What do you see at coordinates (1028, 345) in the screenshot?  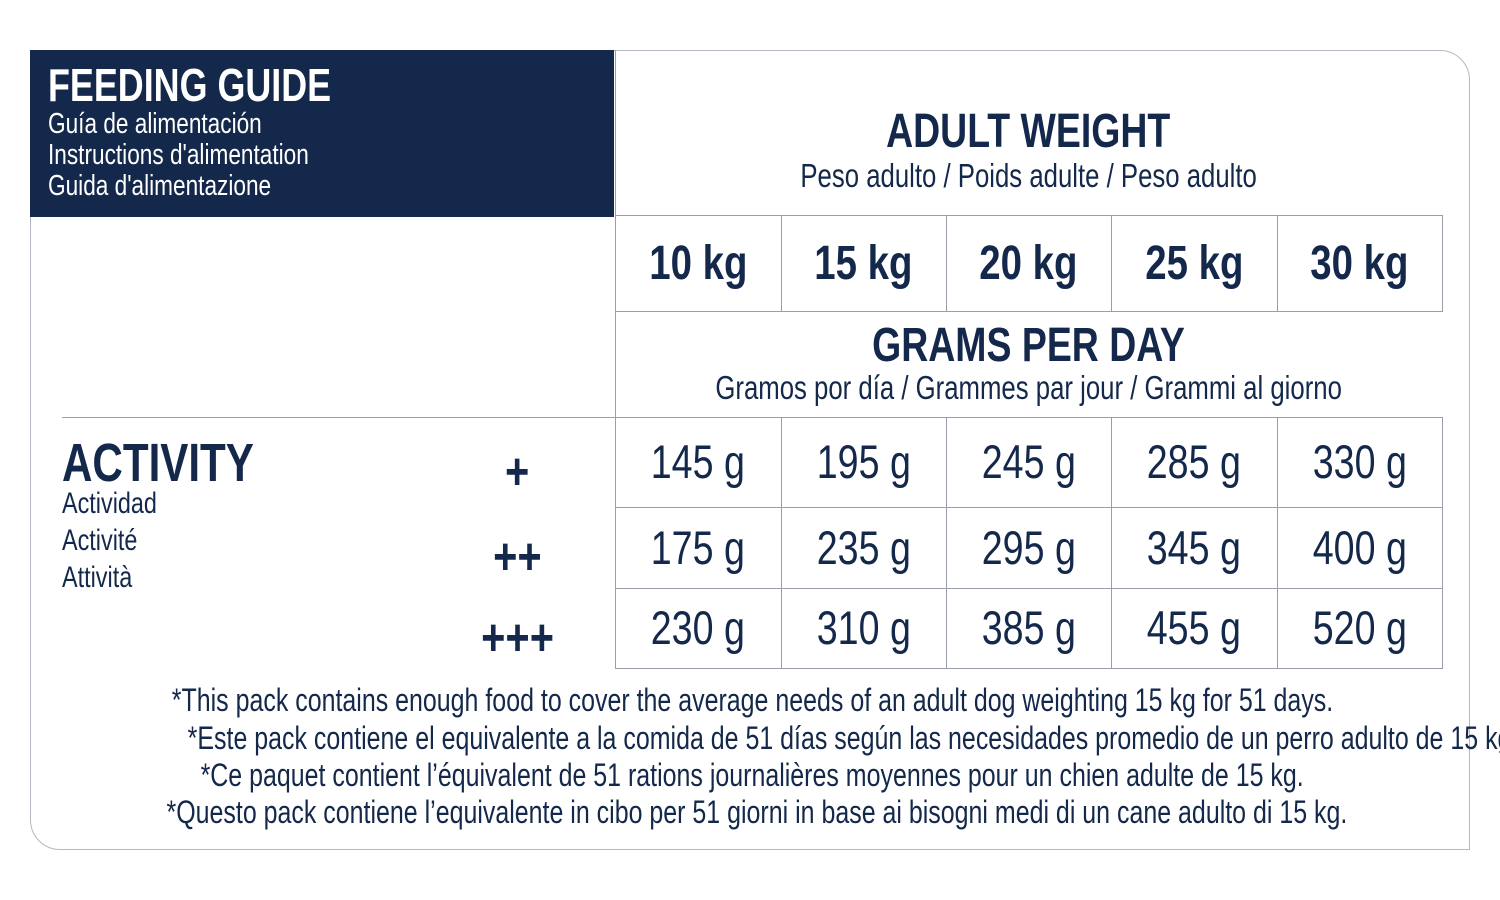 I see `grams-title: GRAMS PER DAY` at bounding box center [1028, 345].